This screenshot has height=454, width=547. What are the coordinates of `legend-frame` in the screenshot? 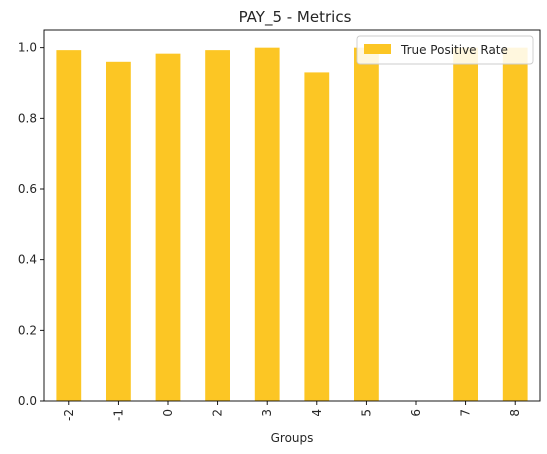 It's located at (445, 50).